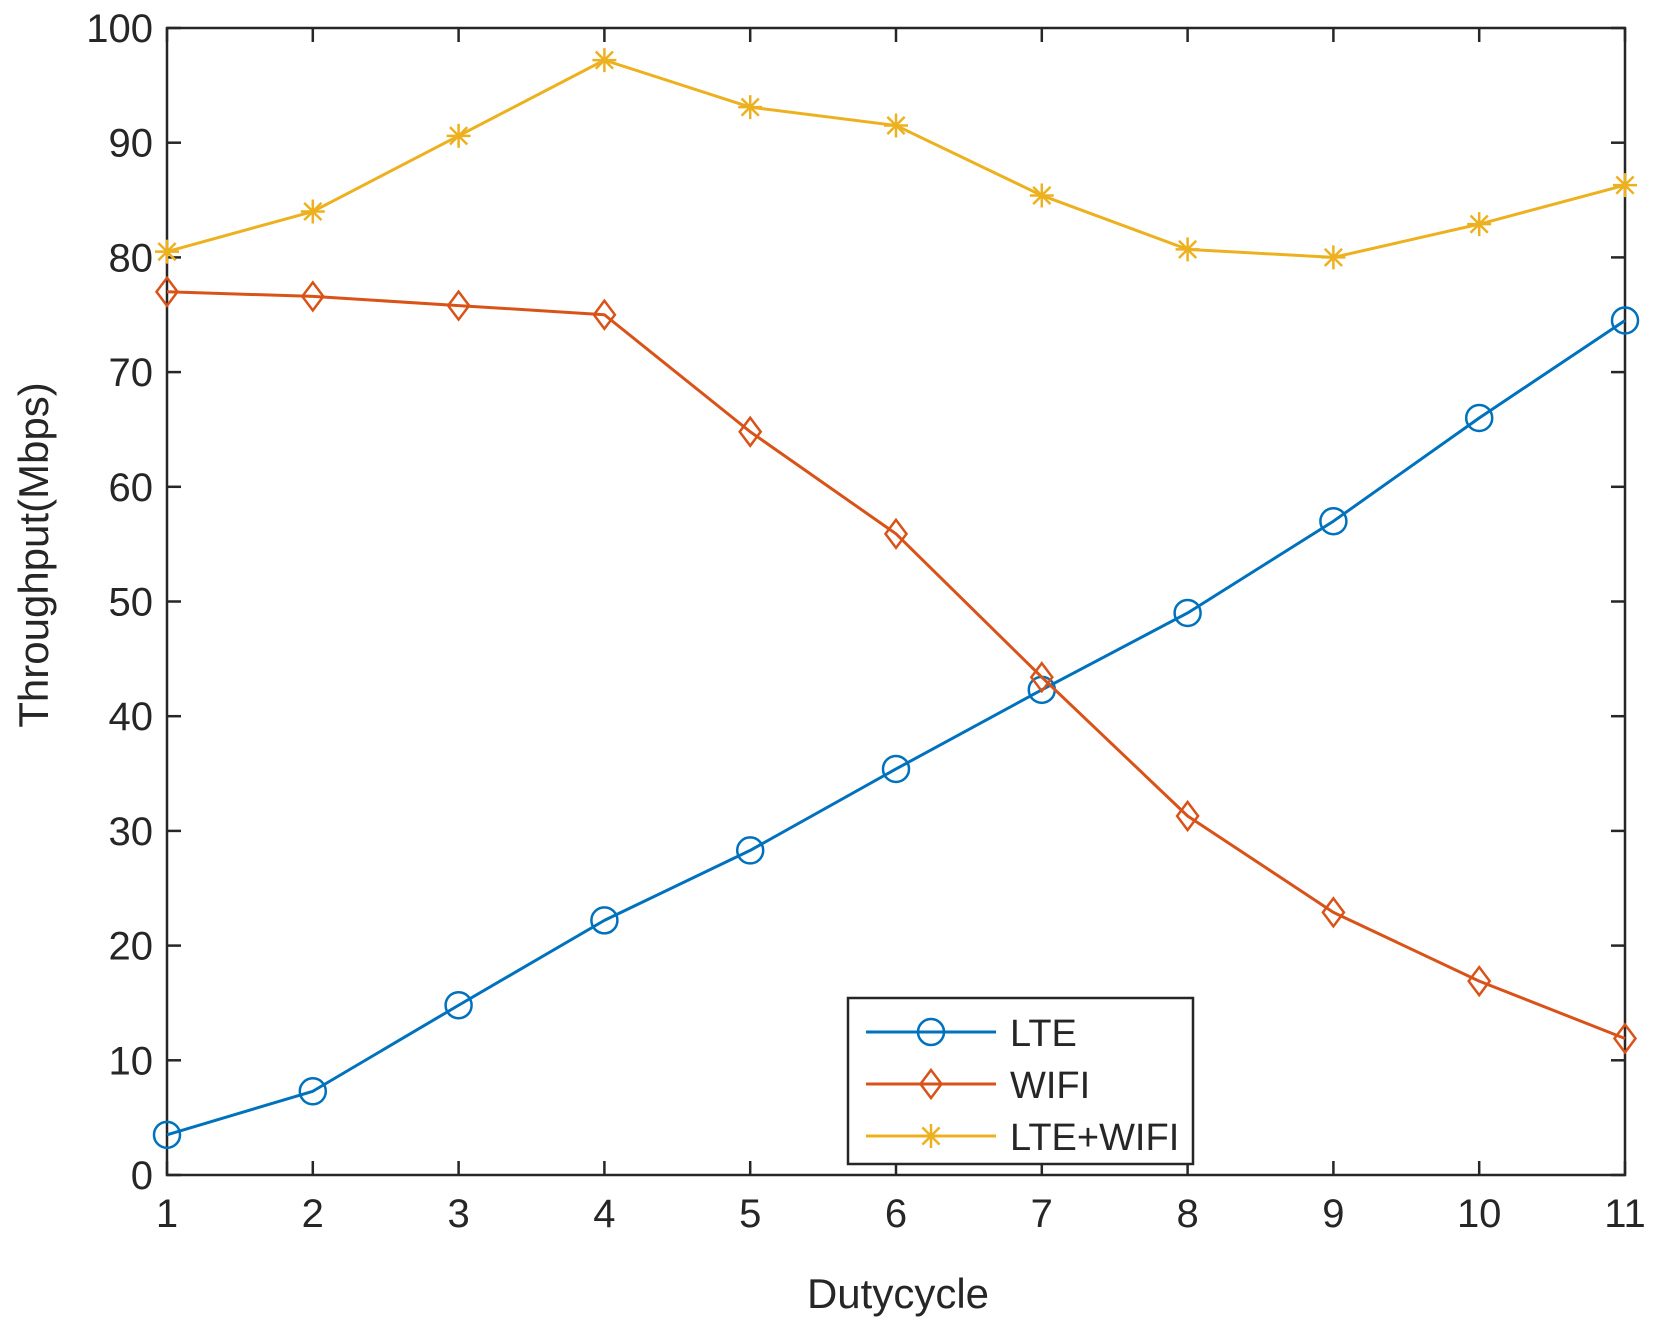 This screenshot has width=1661, height=1330. Describe the element at coordinates (1187, 1214) in the screenshot. I see `x-tick-label: 8` at that location.